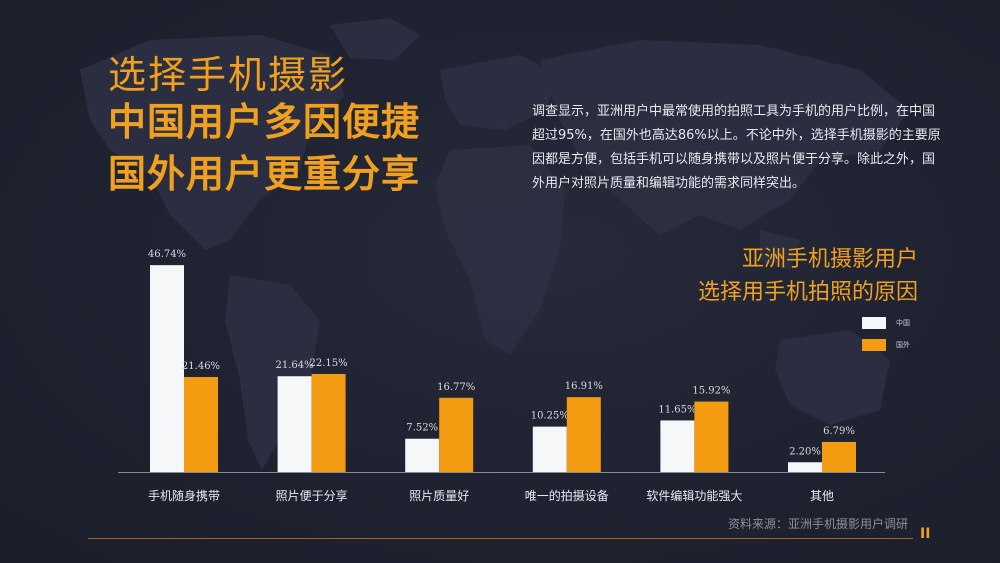 The height and width of the screenshot is (563, 1000). Describe the element at coordinates (805, 451) in the screenshot. I see `data-label-china-5: 2.20%` at that location.